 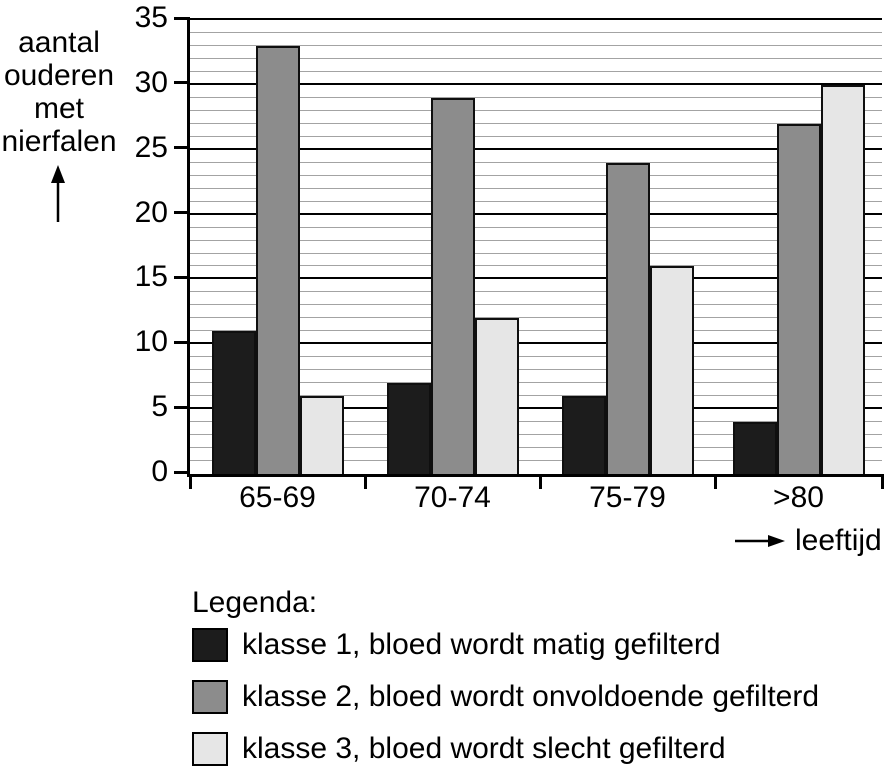 I want to click on y-tick-label: 35, so click(x=151, y=17).